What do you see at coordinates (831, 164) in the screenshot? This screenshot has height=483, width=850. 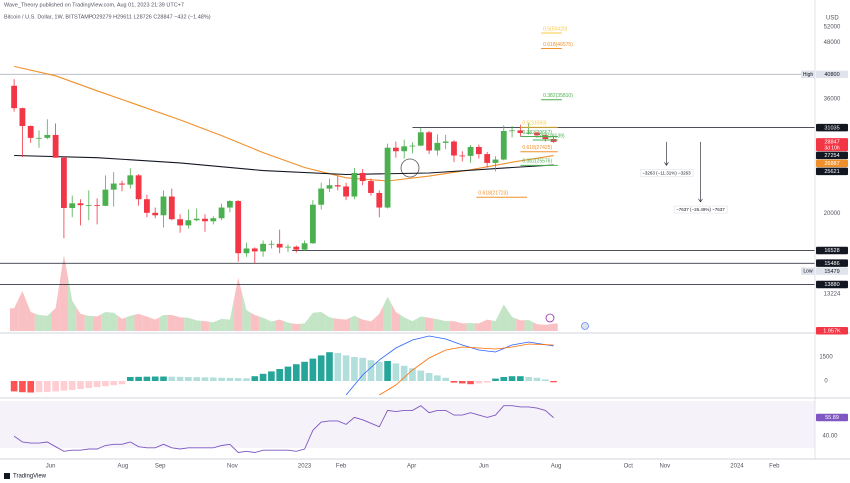 I see `price-badge-label: 26887` at bounding box center [831, 164].